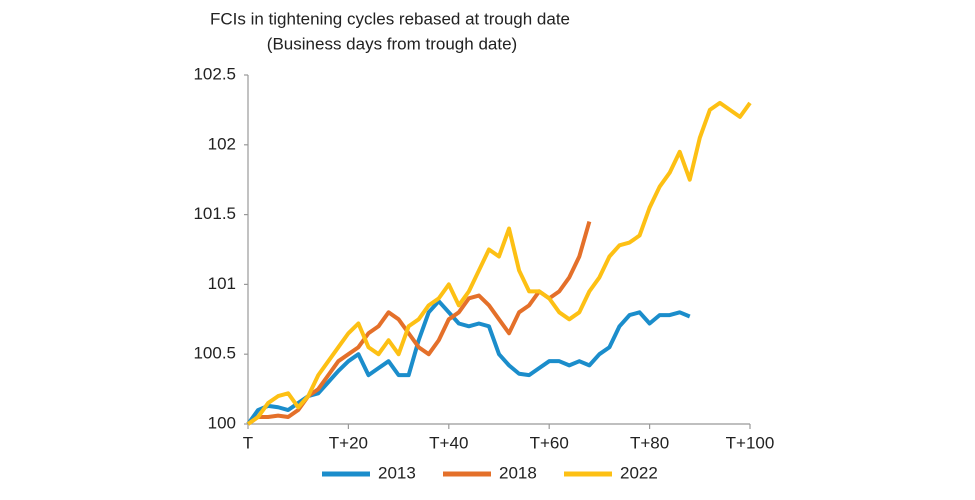  I want to click on x-tick-label: T, so click(248, 442).